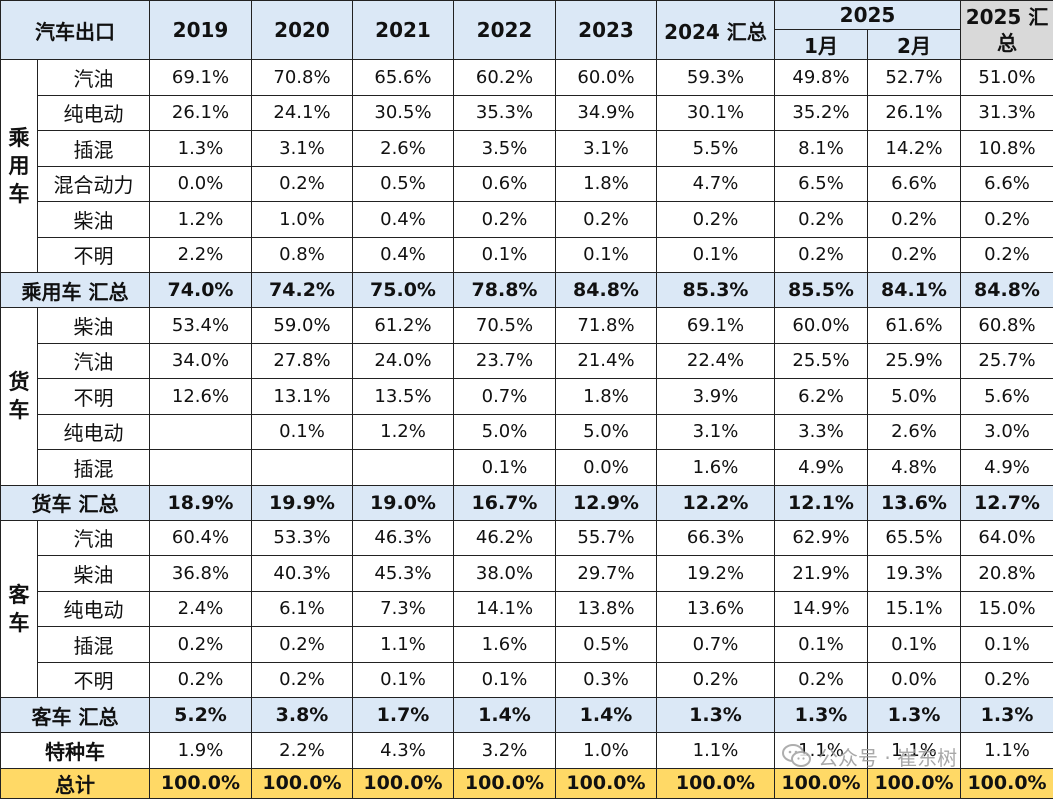  I want to click on share-cell: 20.8%, so click(1006, 573).